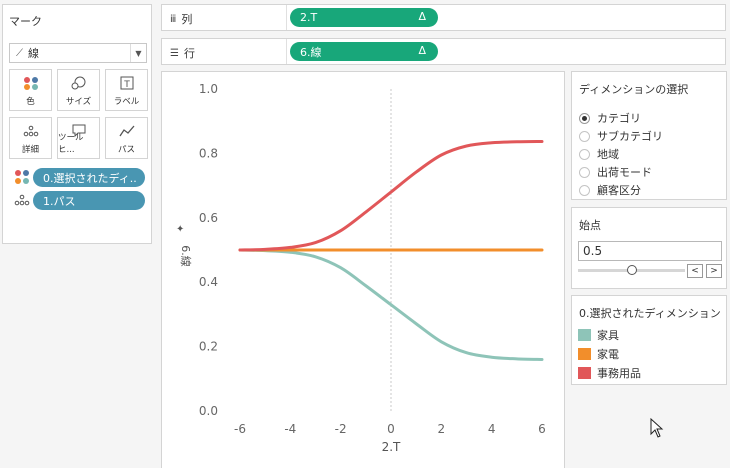 The height and width of the screenshot is (468, 730). What do you see at coordinates (391, 304) in the screenshot?
I see `series-line-家具` at bounding box center [391, 304].